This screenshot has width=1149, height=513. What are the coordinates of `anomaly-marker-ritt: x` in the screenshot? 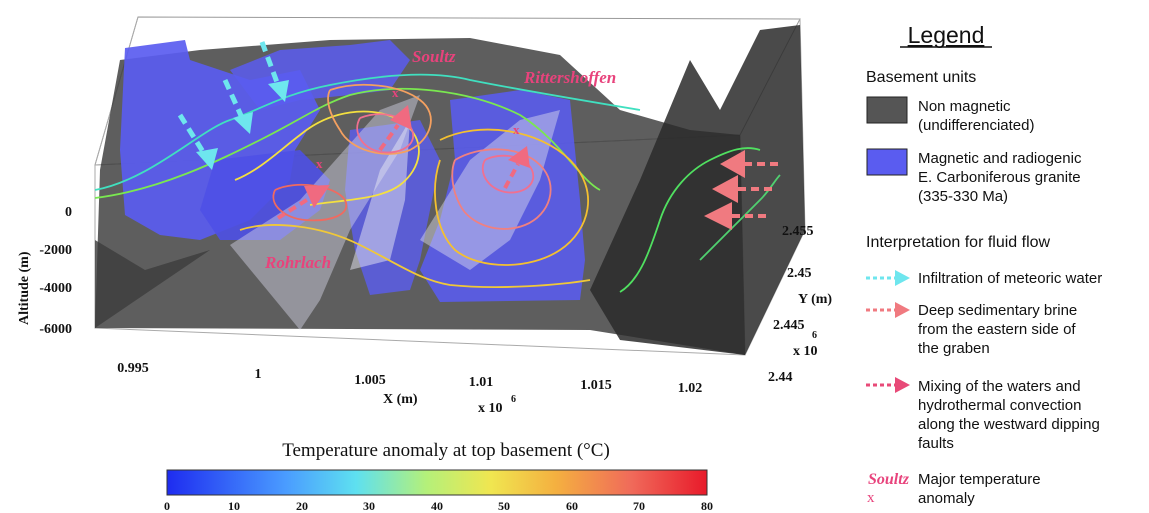 It's located at (516, 129).